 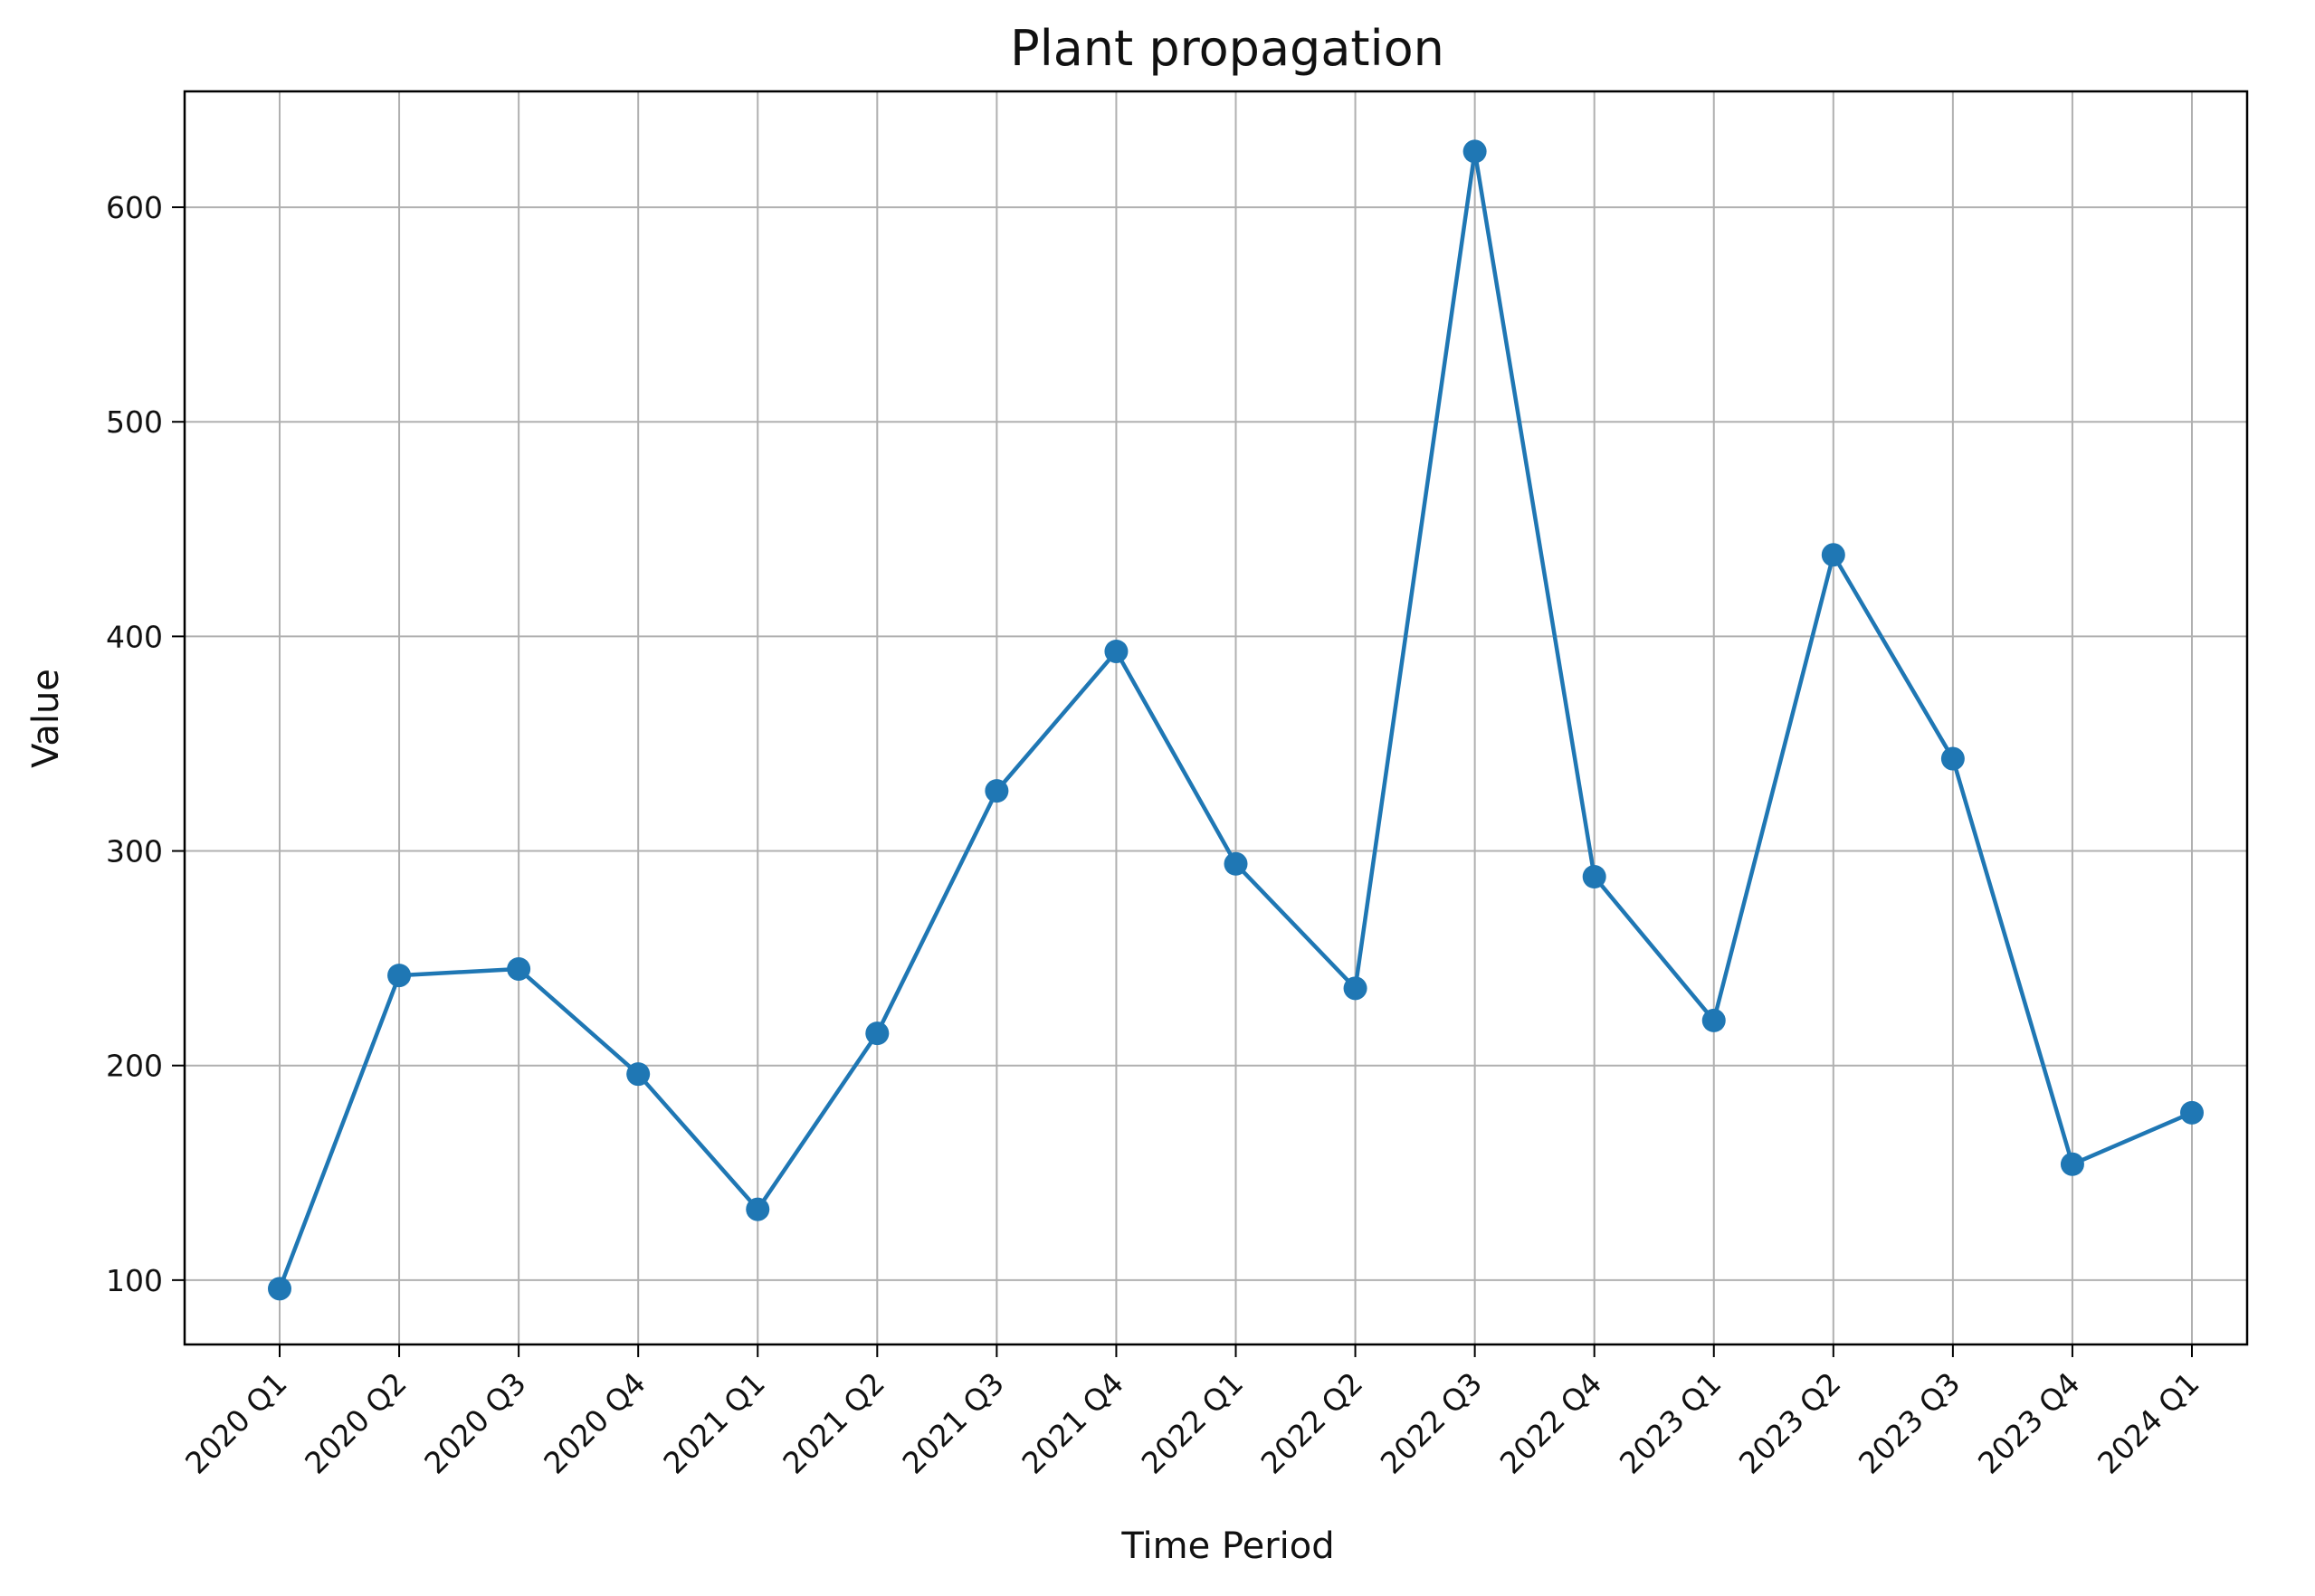 What do you see at coordinates (1312, 1423) in the screenshot?
I see `x-tick-label: 2022 Q2` at bounding box center [1312, 1423].